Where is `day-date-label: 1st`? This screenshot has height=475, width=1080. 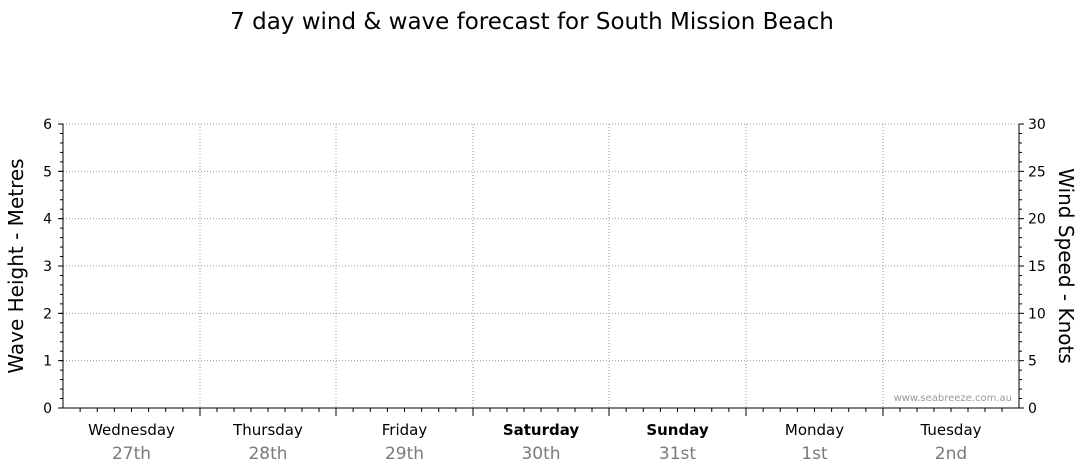 day-date-label: 1st is located at coordinates (814, 454).